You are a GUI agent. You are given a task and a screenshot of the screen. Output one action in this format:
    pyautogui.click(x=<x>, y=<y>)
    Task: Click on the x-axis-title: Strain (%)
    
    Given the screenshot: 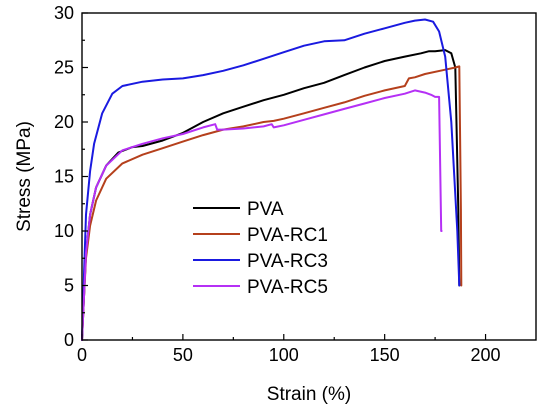 What is the action you would take?
    pyautogui.click(x=309, y=394)
    